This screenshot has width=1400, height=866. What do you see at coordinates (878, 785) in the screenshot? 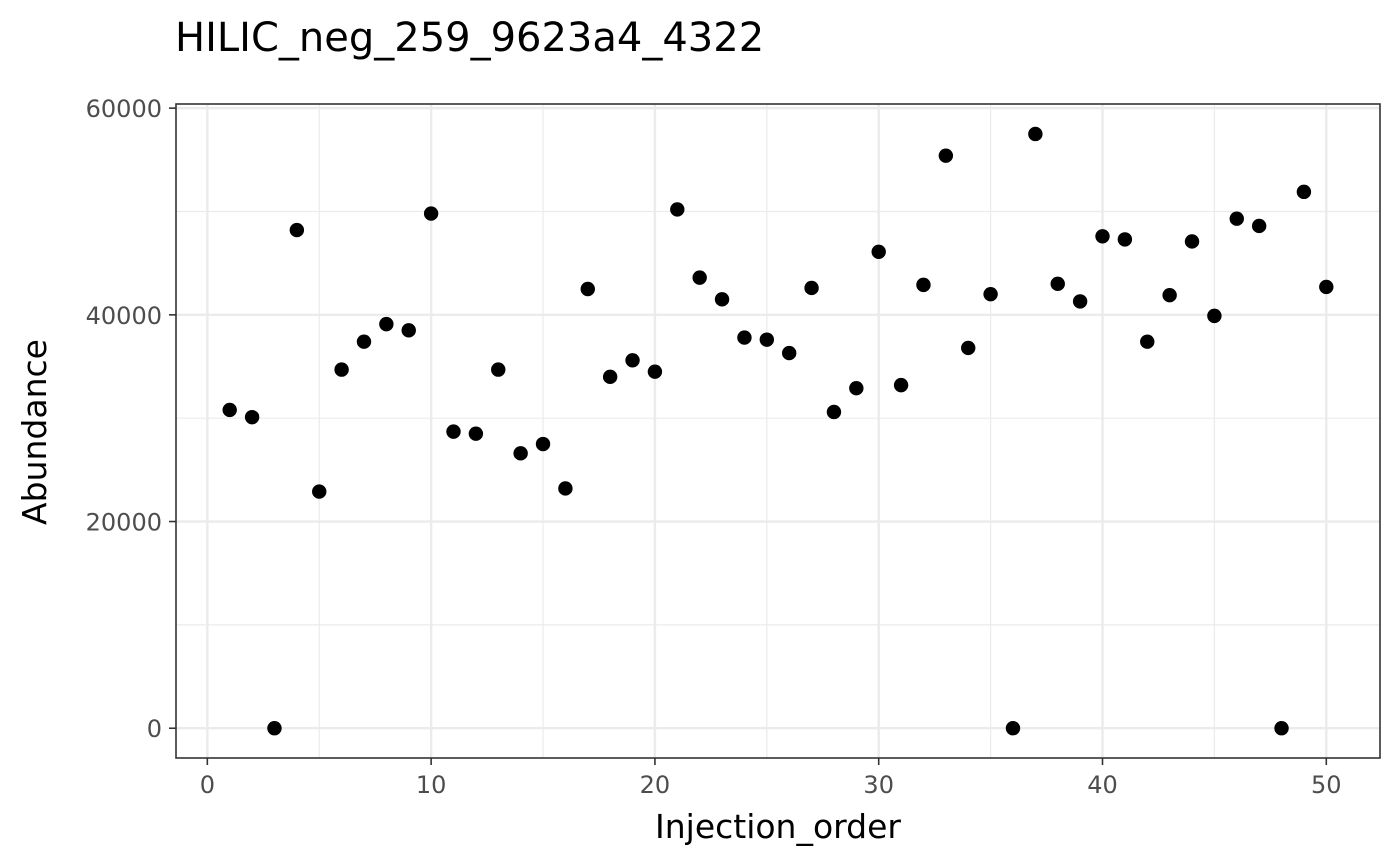
I see `x-tick-label: 30` at bounding box center [878, 785].